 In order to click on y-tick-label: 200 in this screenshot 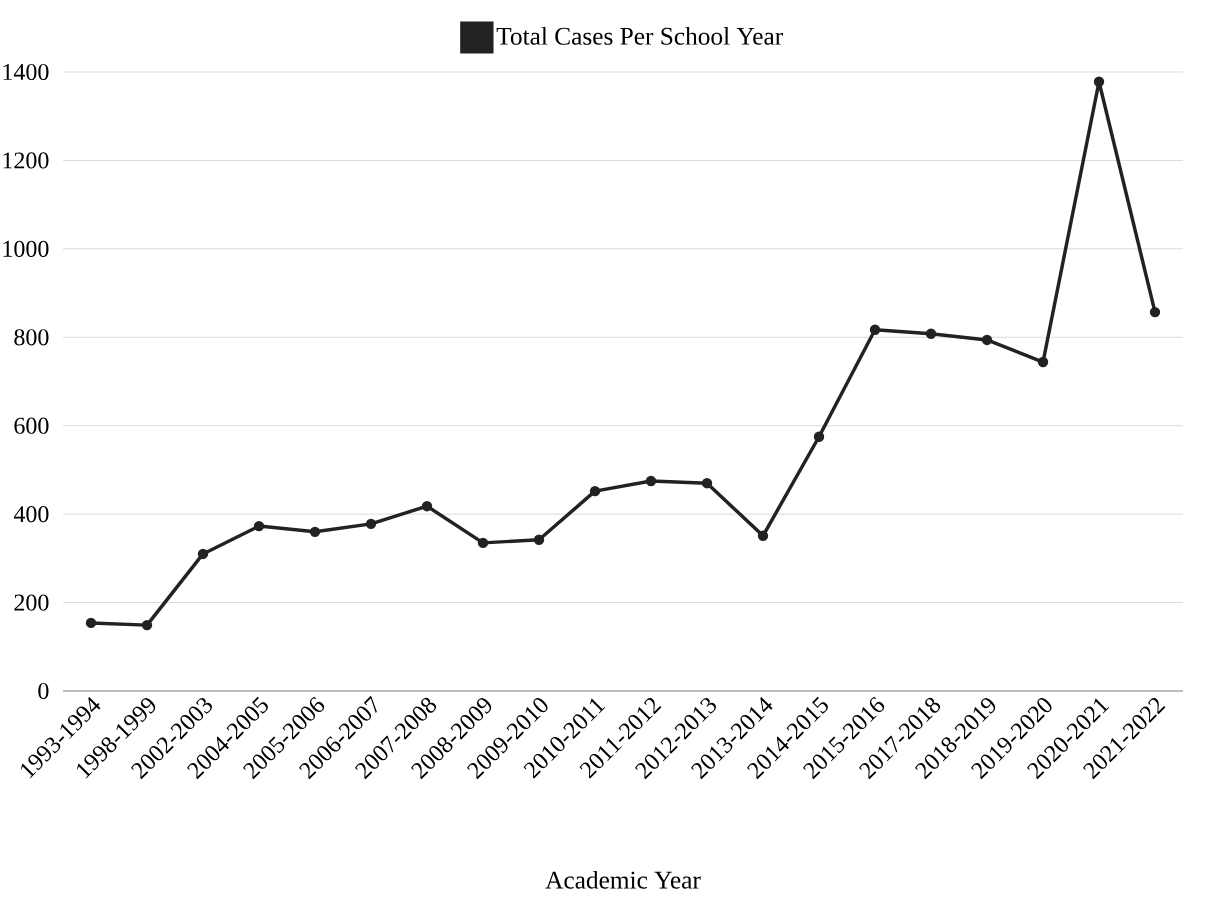, I will do `click(31, 602)`.